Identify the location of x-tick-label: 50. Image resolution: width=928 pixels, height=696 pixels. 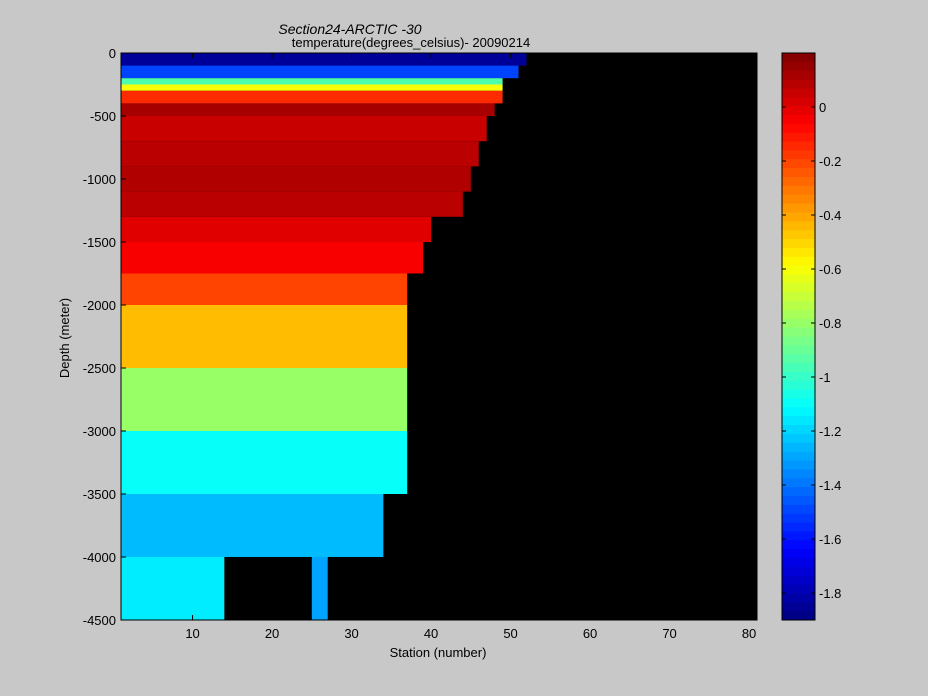
(510, 633).